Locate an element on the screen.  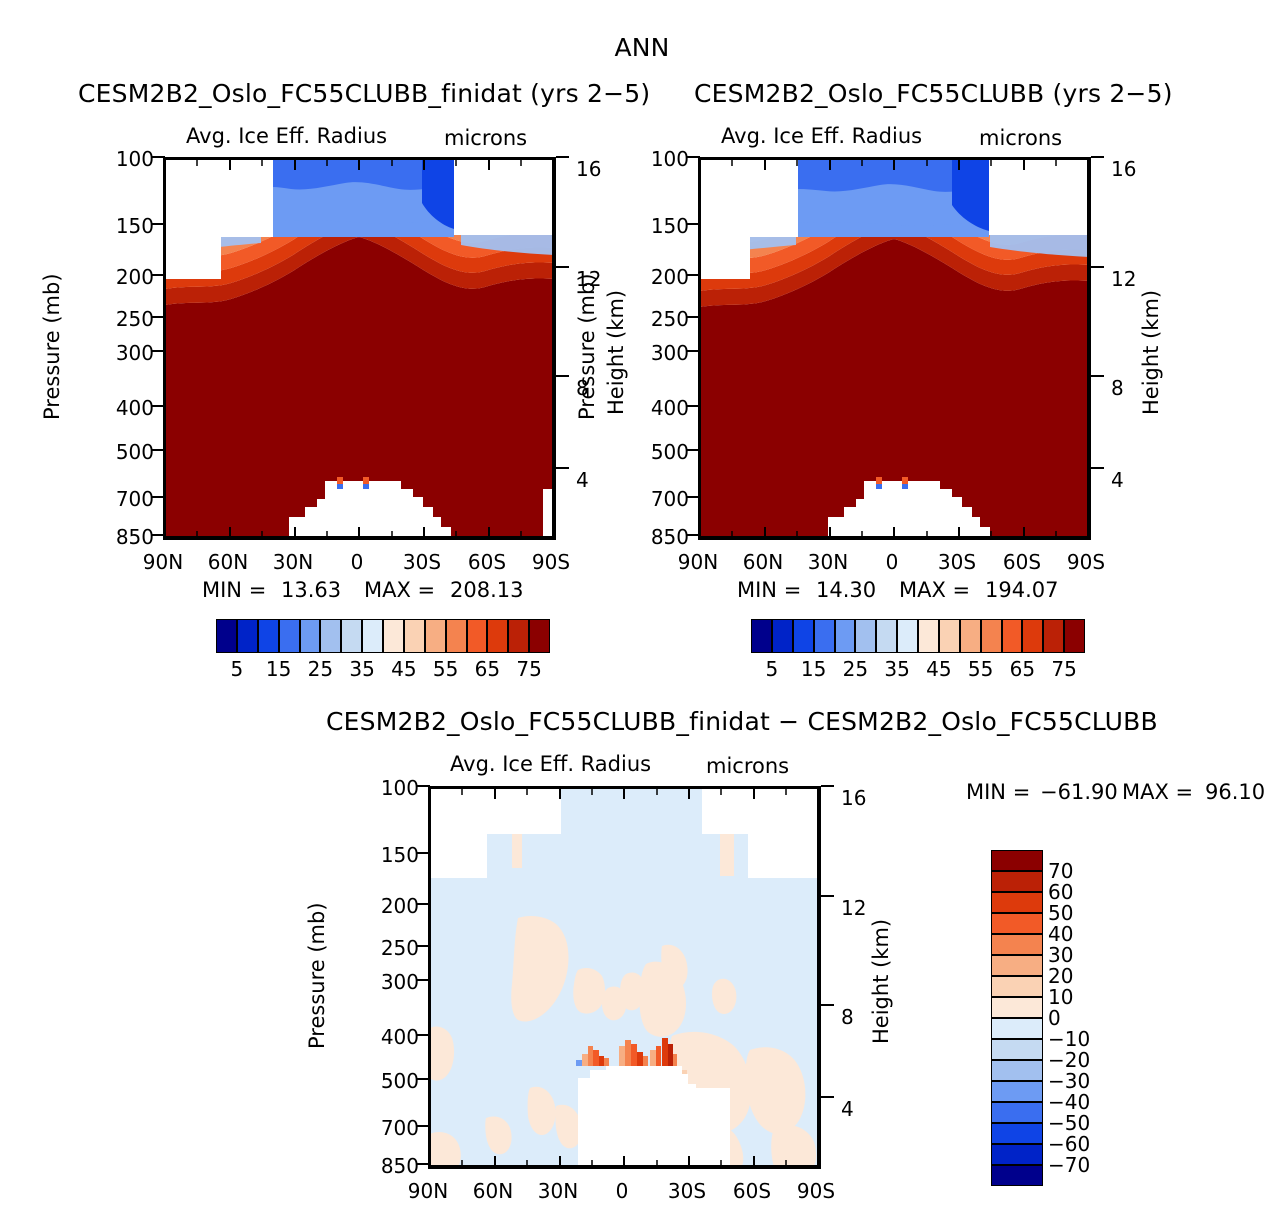
panel-top-left-title: CESM2B2_Oslo_FC55CLUBB_finidat (yrs 2−5) is located at coordinates (364, 93).